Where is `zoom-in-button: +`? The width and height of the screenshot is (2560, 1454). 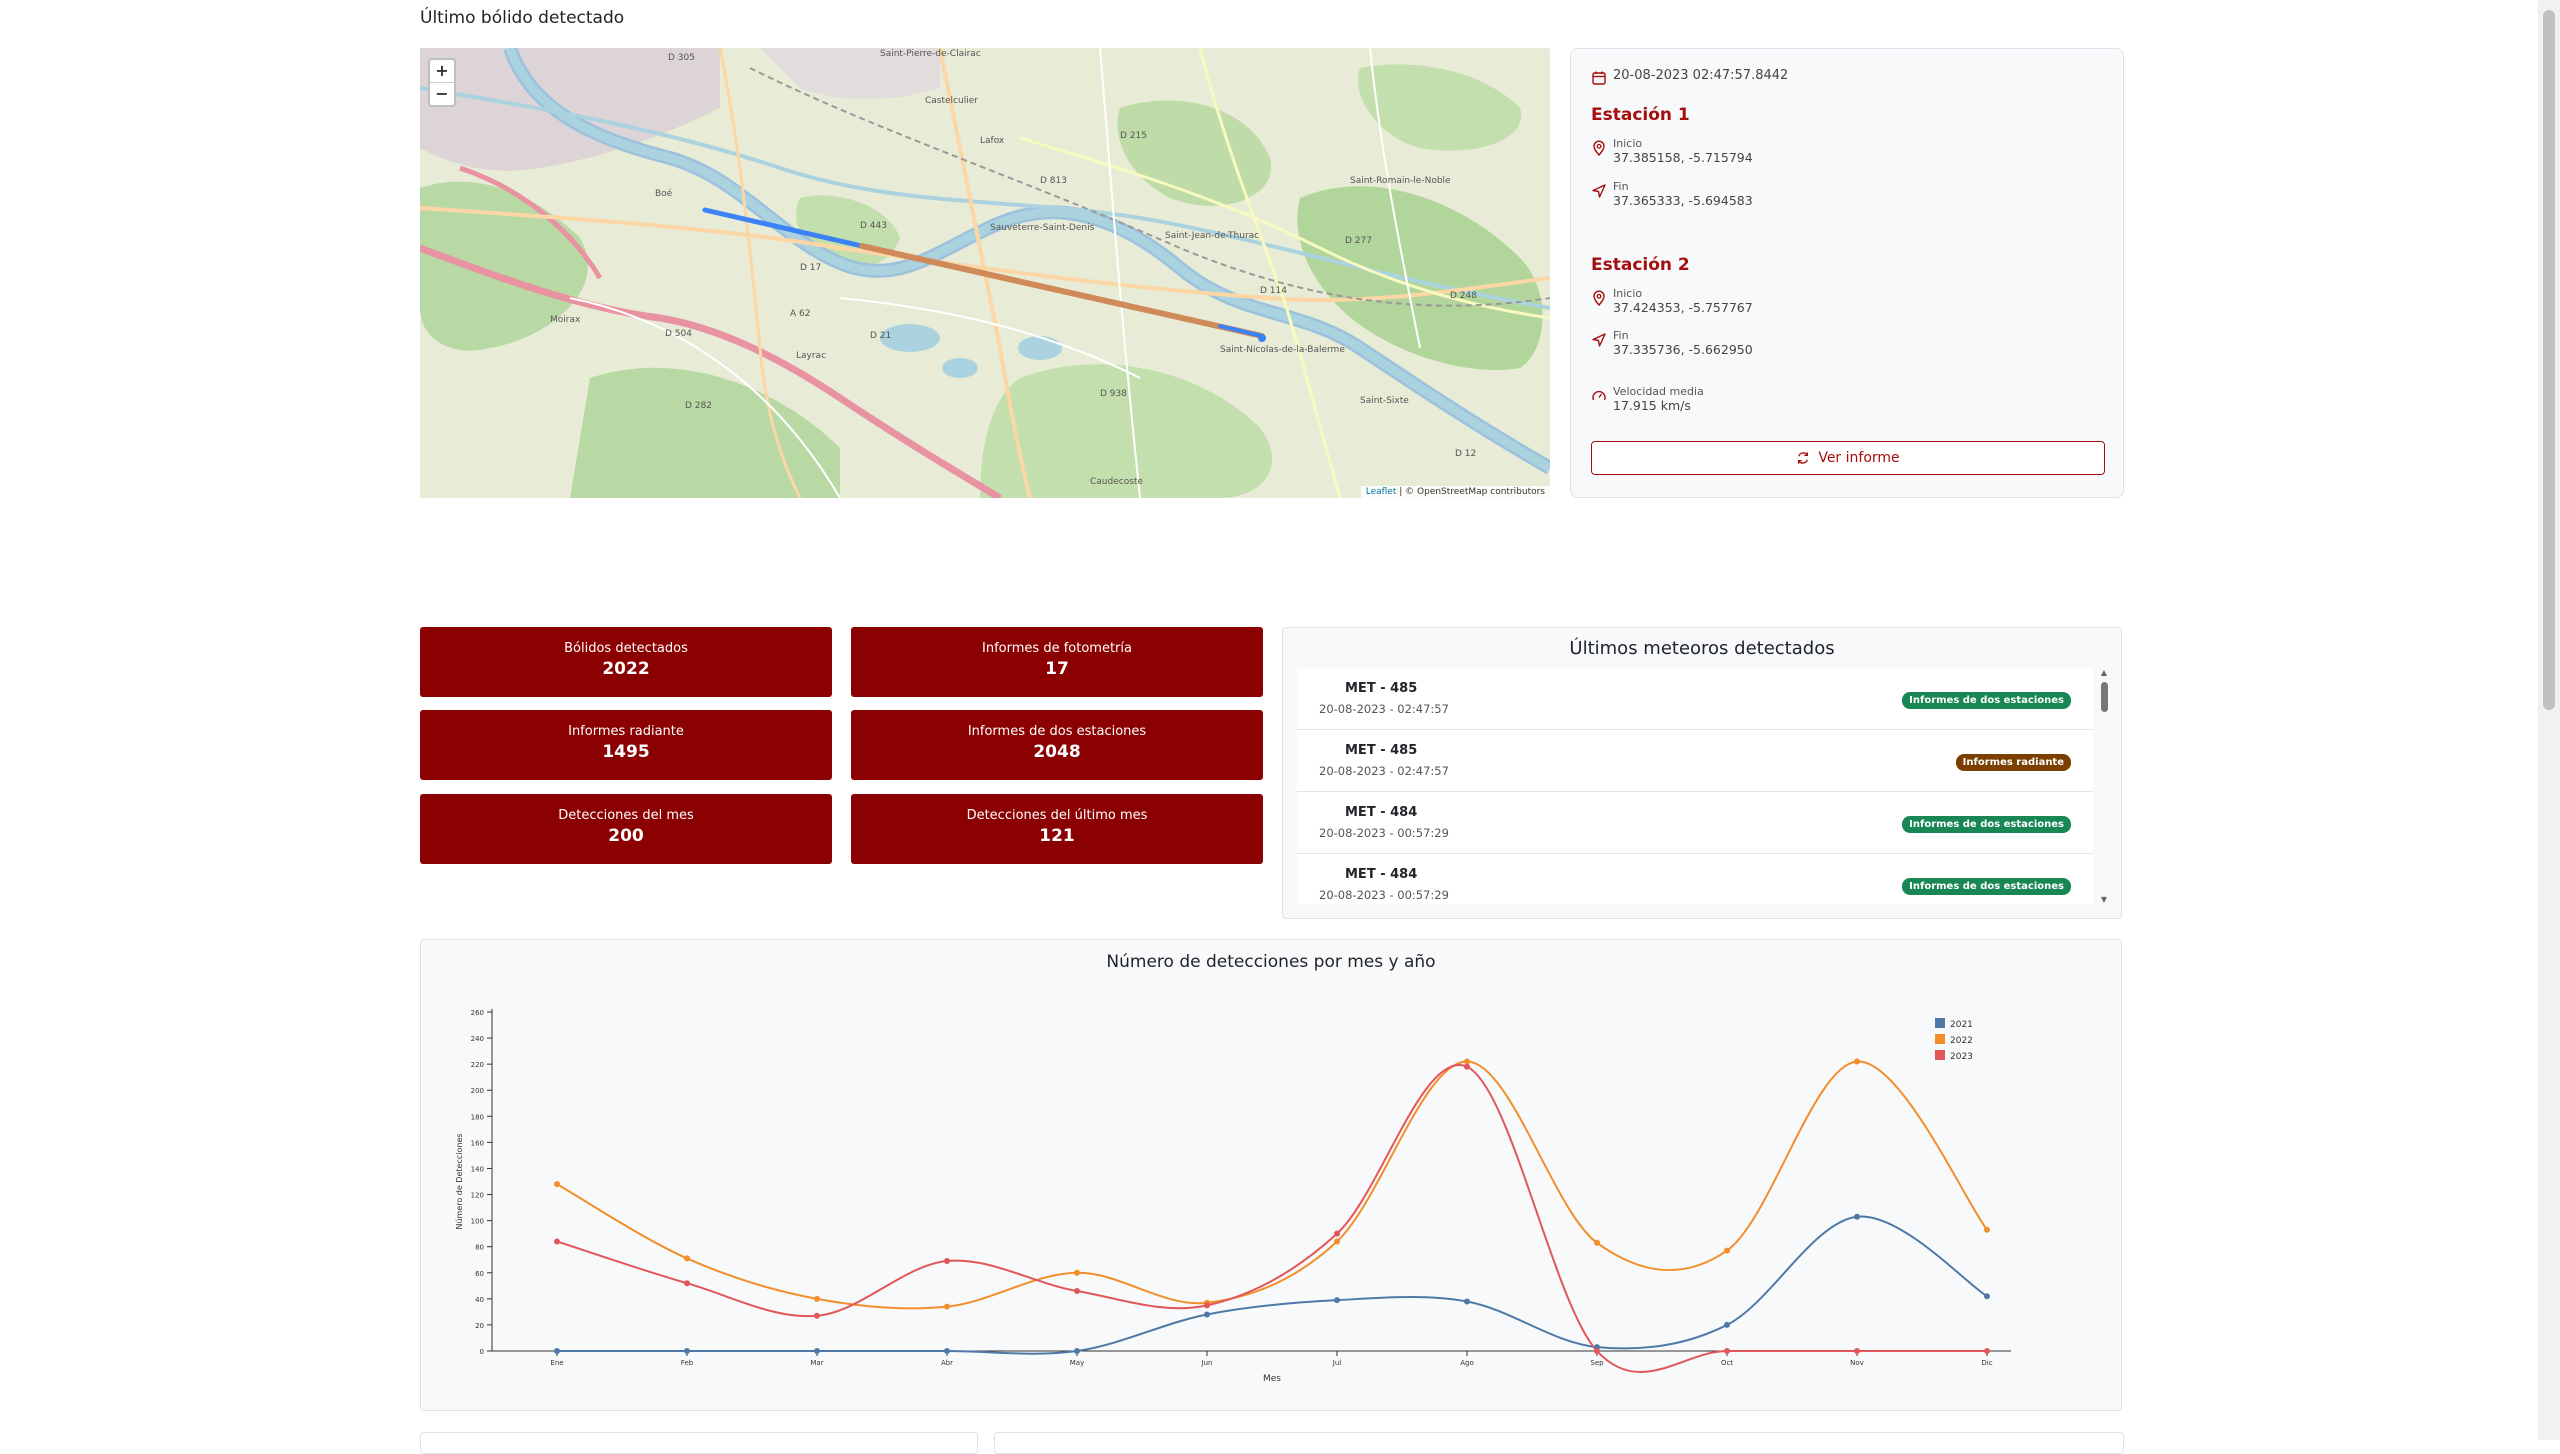
zoom-in-button: + is located at coordinates (442, 70).